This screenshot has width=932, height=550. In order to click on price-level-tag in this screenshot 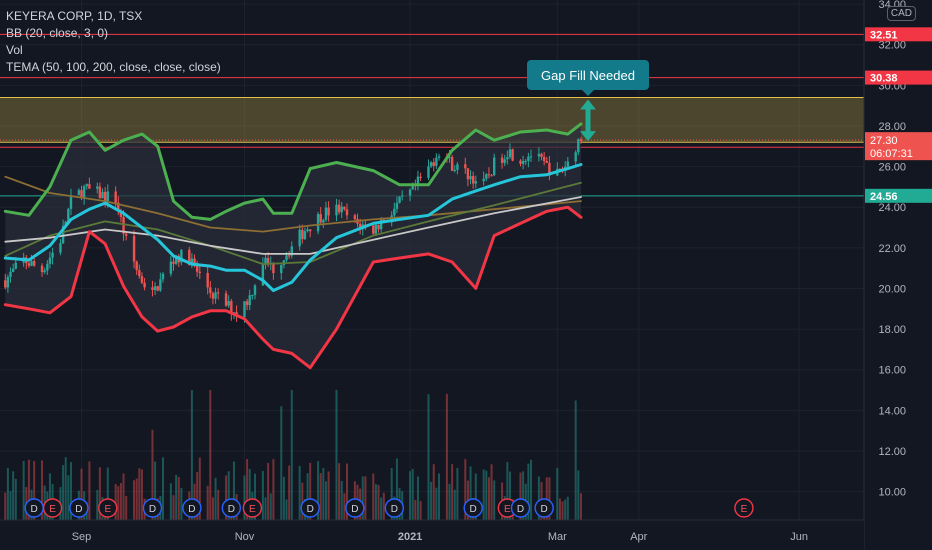, I will do `click(898, 34)`.